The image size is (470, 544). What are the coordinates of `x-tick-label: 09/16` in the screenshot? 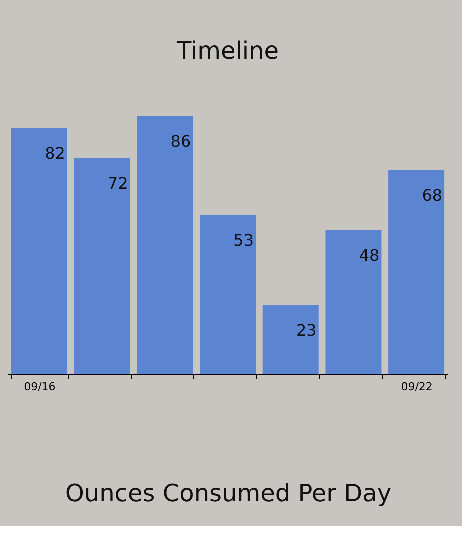 It's located at (40, 387).